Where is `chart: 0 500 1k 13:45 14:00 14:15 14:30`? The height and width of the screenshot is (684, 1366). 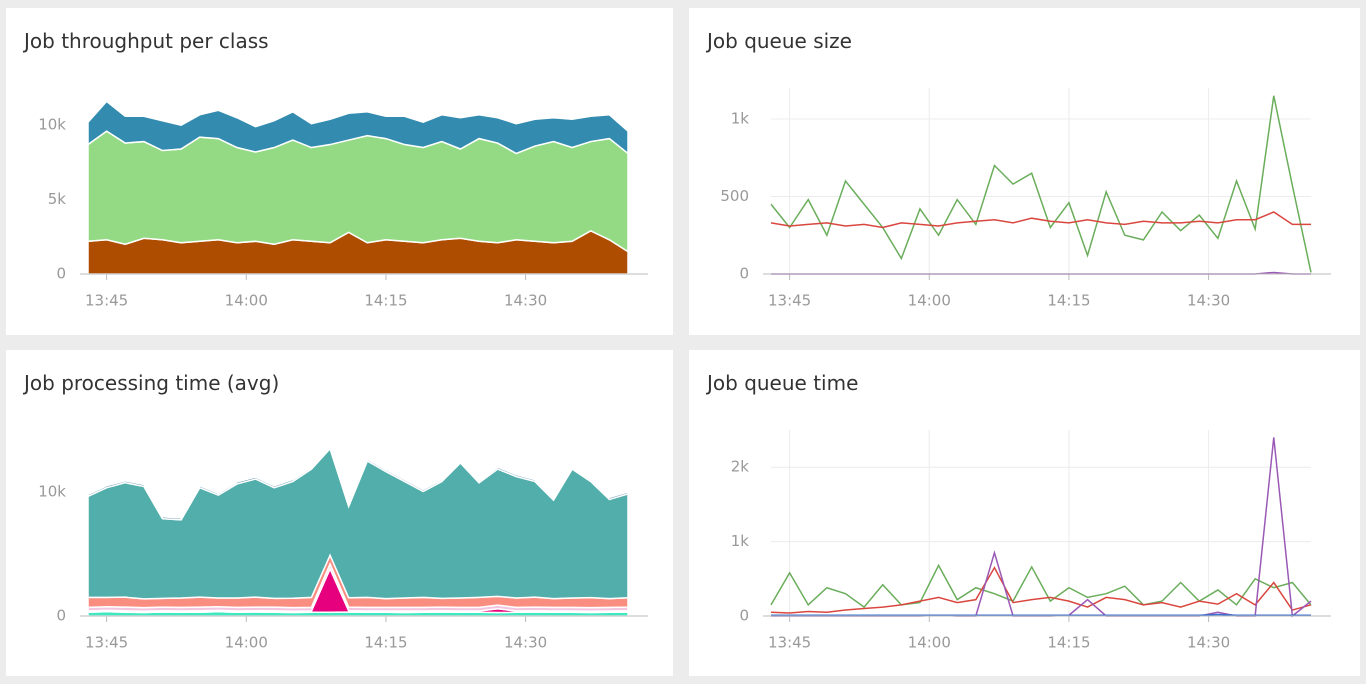 chart: 0 500 1k 13:45 14:00 14:15 14:30 is located at coordinates (1025, 199).